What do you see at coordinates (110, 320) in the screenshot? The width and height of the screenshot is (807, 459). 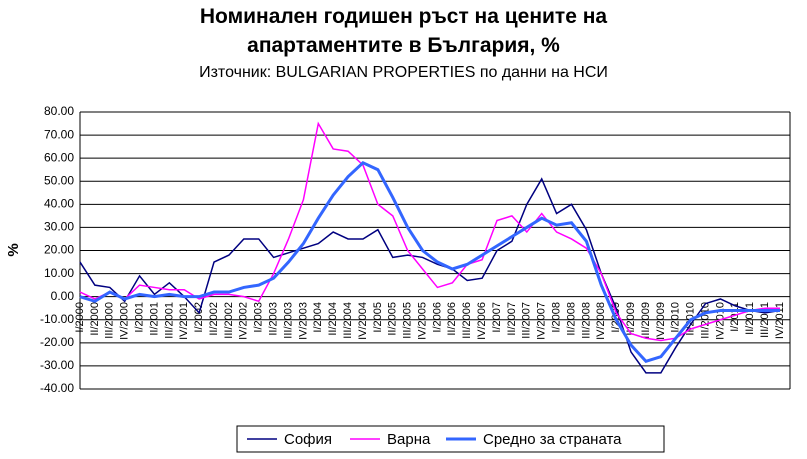 I see `x-tick-label: III/2000` at bounding box center [110, 320].